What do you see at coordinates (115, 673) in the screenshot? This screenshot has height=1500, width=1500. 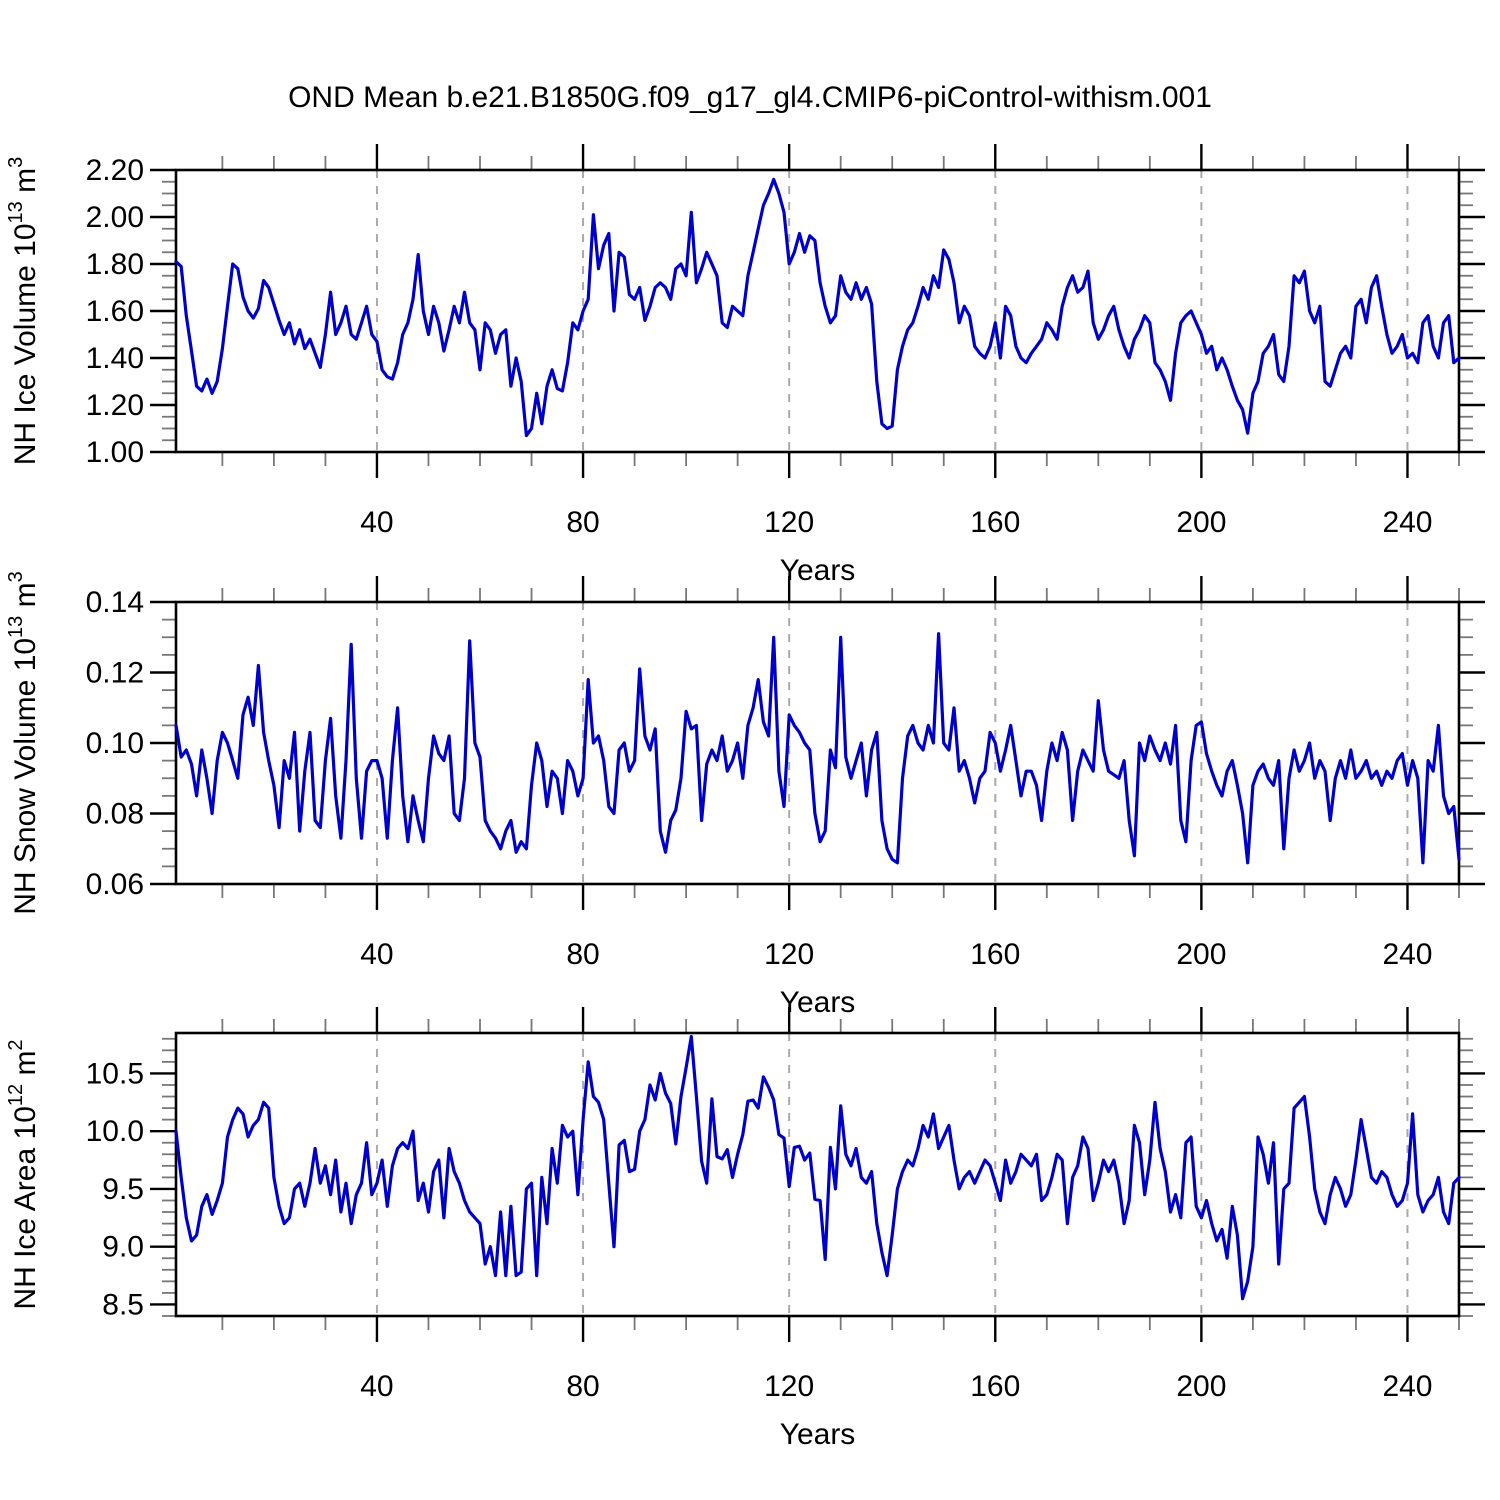 I see `y-tick-label: 0.12` at bounding box center [115, 673].